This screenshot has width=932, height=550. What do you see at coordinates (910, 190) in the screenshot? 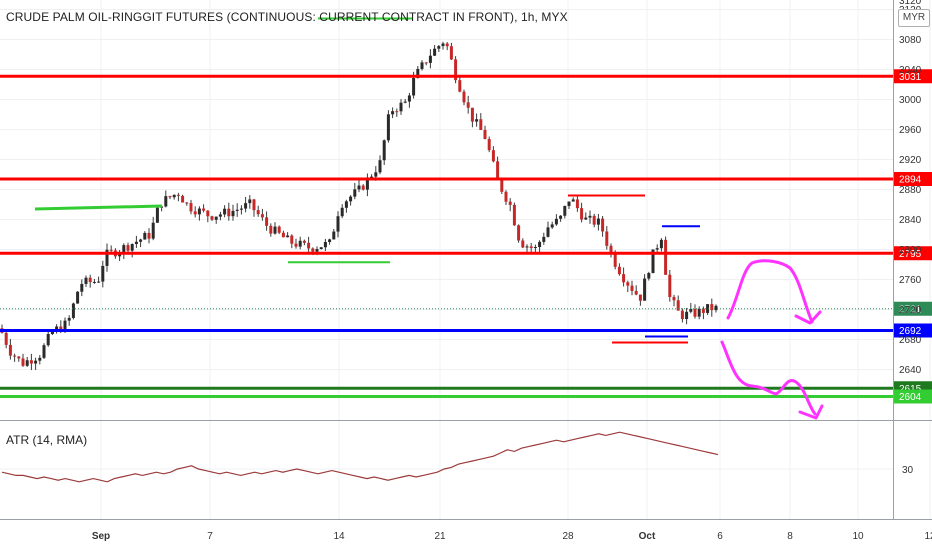
I see `price-tick-label: 2880` at bounding box center [910, 190].